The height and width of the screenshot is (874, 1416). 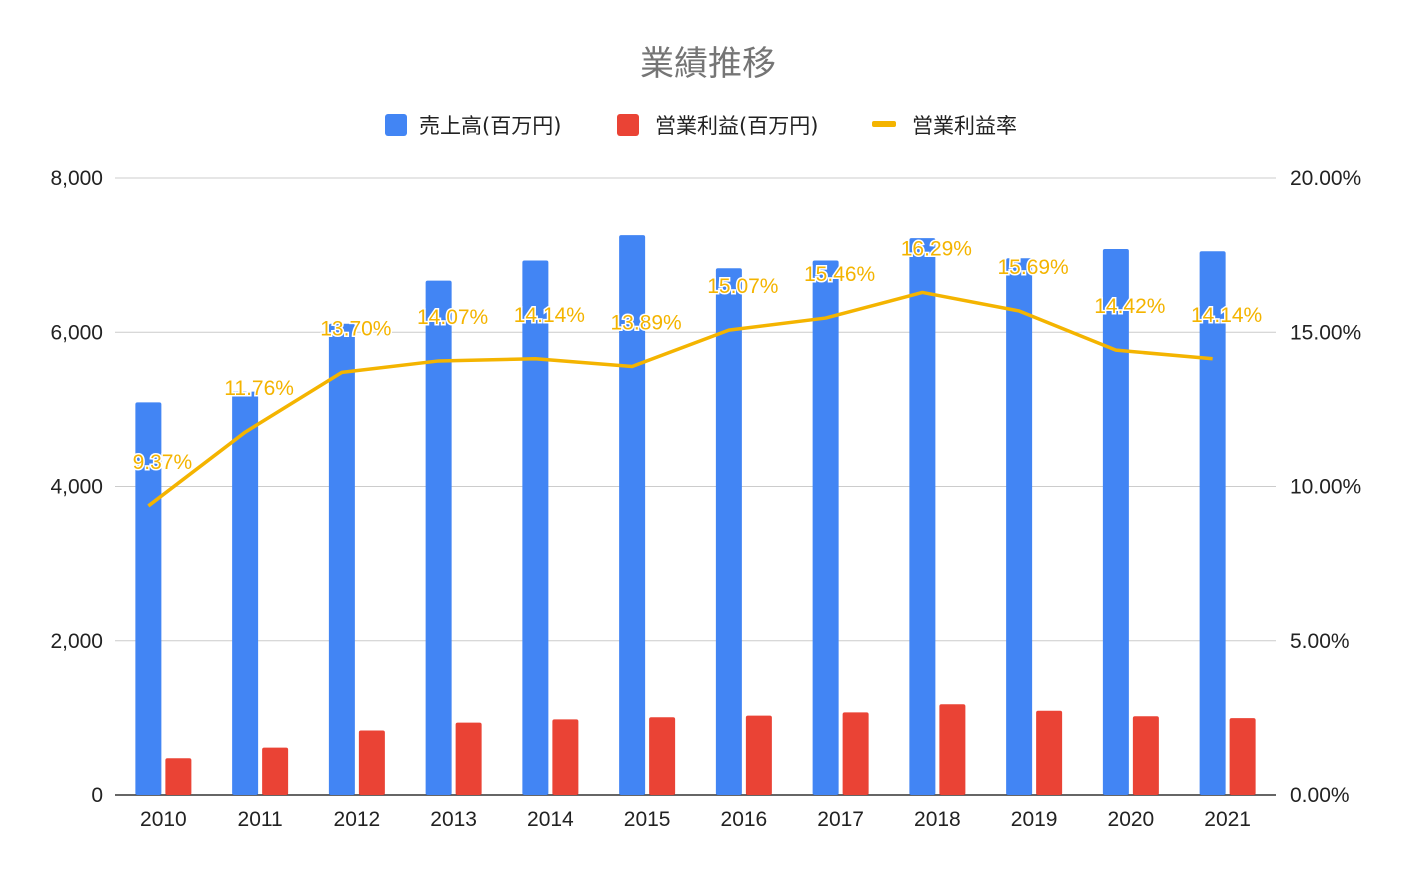 What do you see at coordinates (742, 286) in the screenshot?
I see `data-label-margin: 15.07%` at bounding box center [742, 286].